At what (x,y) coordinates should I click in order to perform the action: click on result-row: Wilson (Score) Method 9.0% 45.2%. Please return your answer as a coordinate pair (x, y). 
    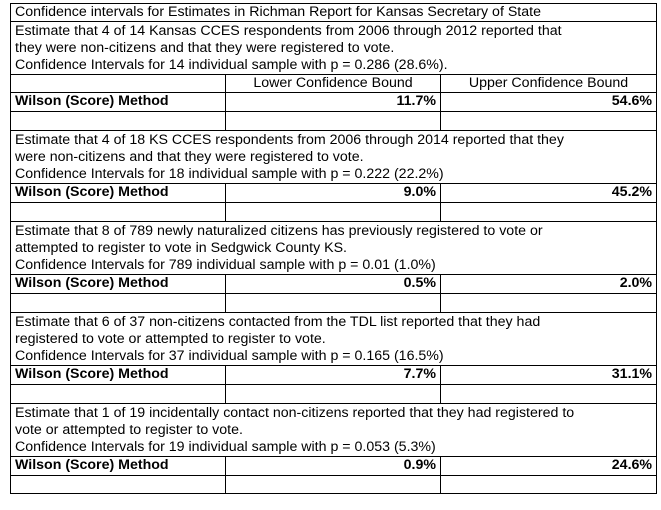
    Looking at the image, I should click on (334, 193).